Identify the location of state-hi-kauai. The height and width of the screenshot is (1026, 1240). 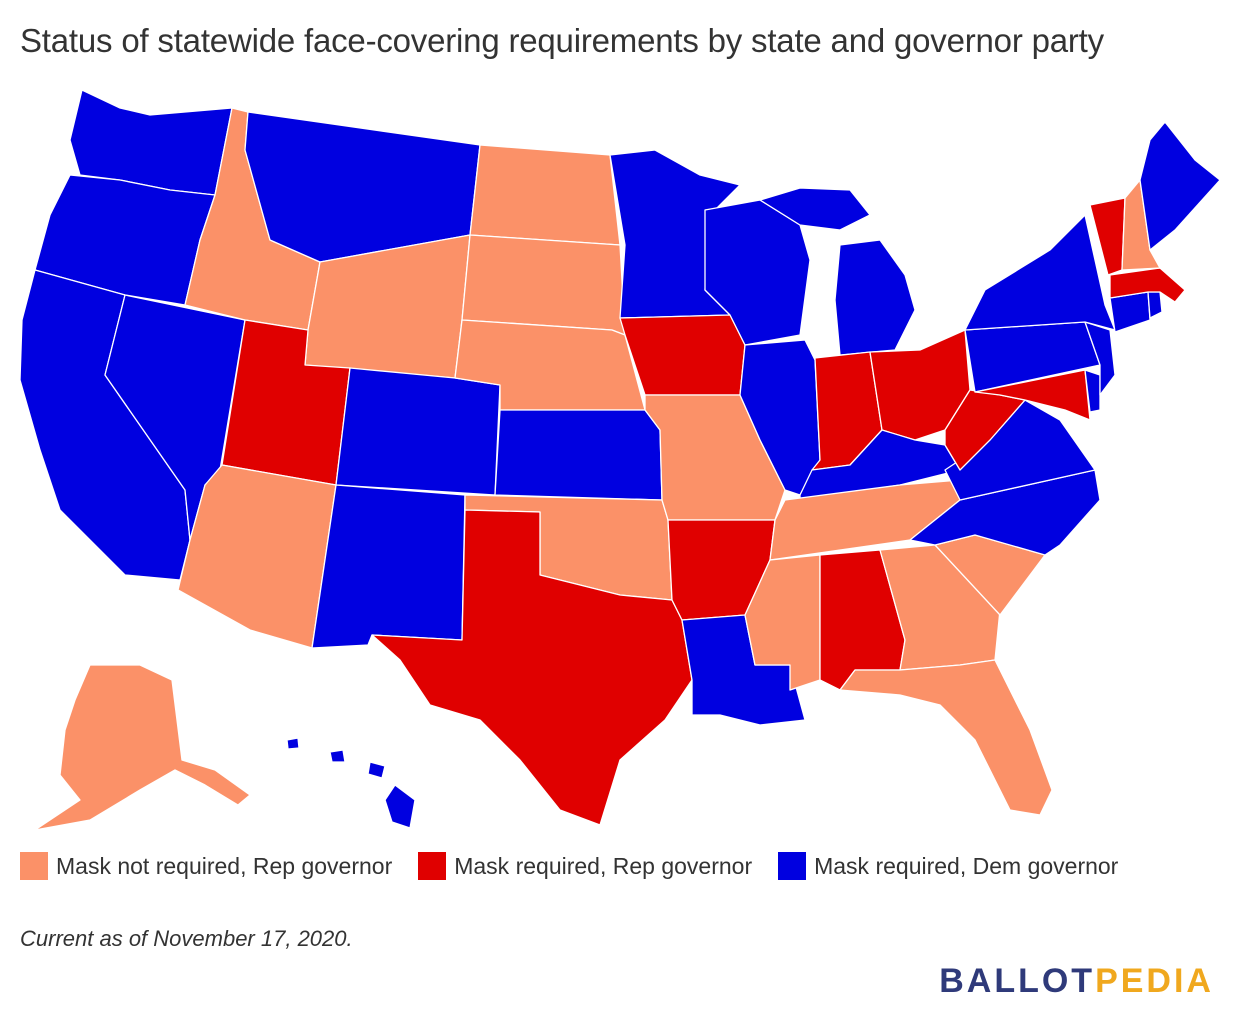
(293, 743).